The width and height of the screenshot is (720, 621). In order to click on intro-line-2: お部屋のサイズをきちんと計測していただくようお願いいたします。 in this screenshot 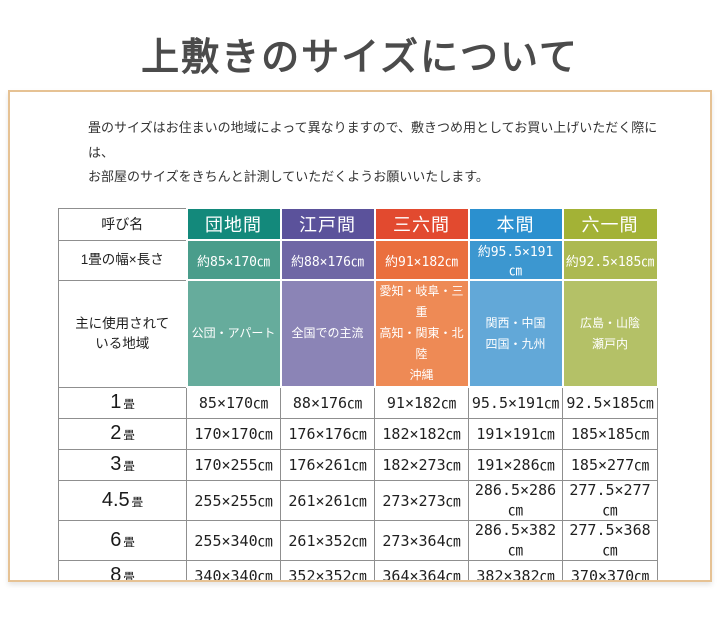, I will do `click(288, 177)`.